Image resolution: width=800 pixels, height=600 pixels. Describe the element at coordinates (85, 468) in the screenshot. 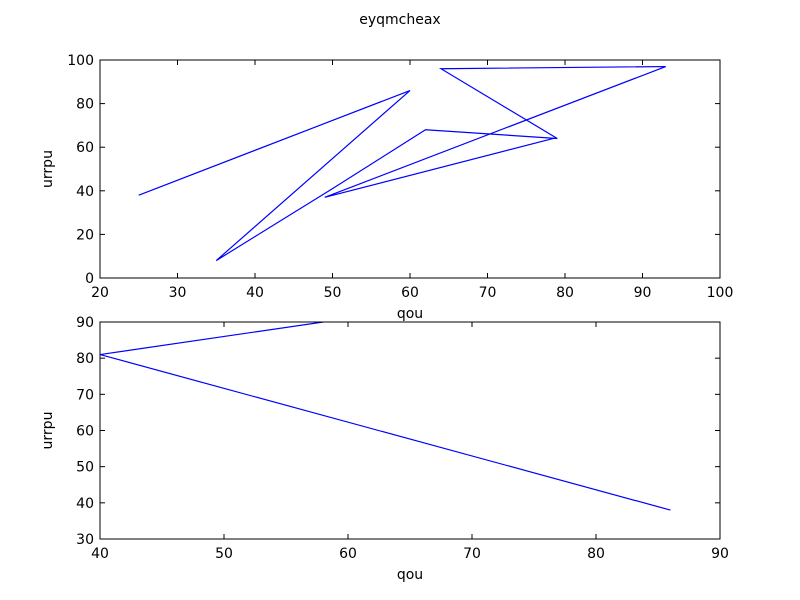

I see `y-tick-label: 50` at that location.